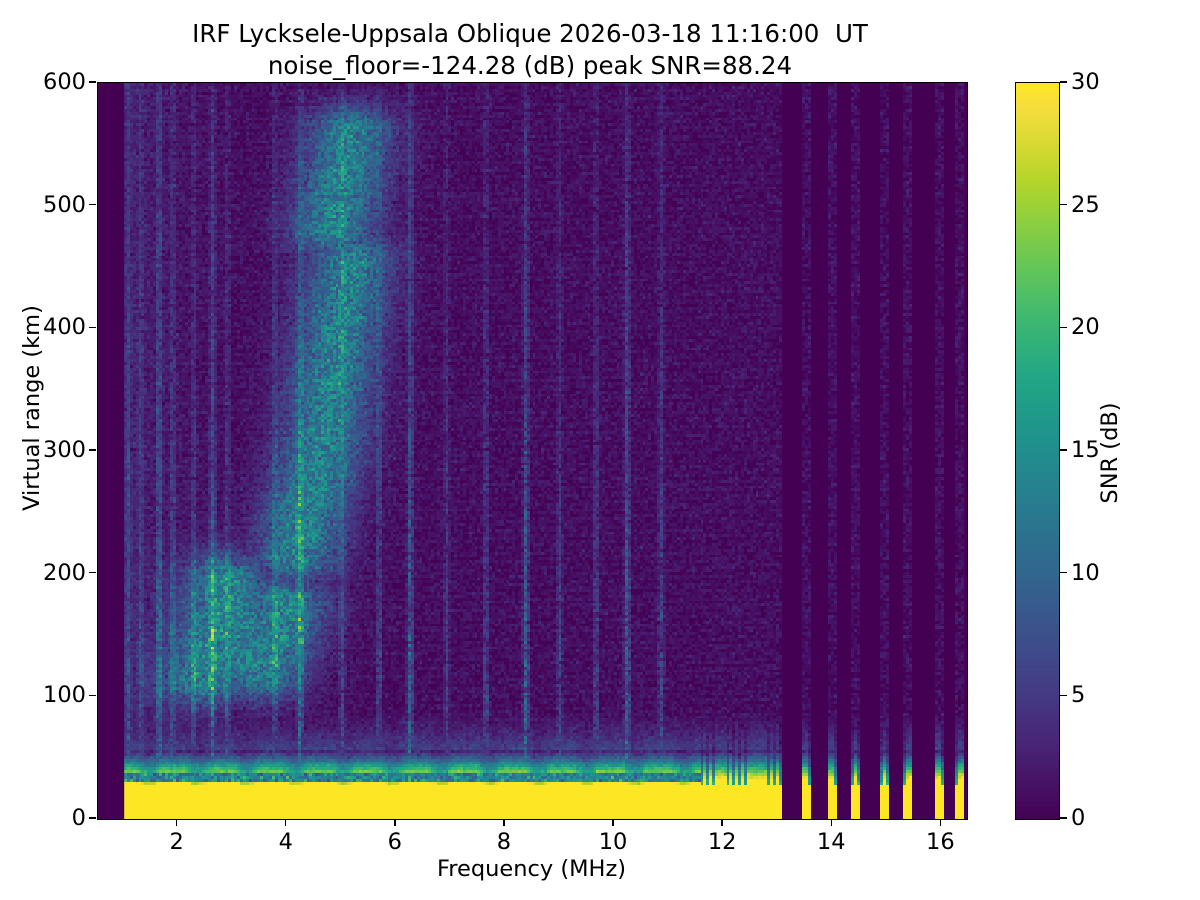 Image resolution: width=1200 pixels, height=900 pixels. I want to click on title-line-2: noise_floor=-124.28 (dB) peak SNR=88.24, so click(530, 65).